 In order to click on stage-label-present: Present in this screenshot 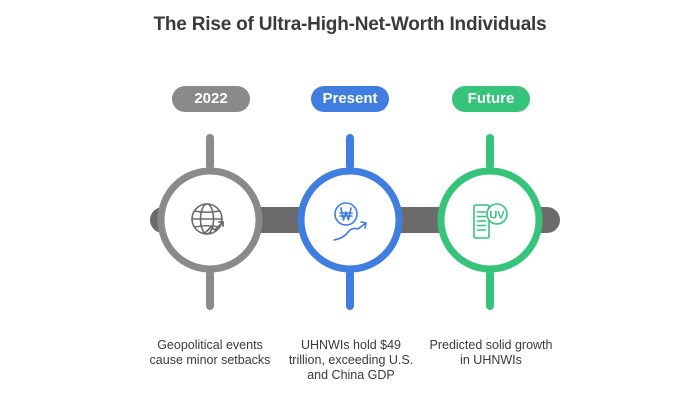, I will do `click(350, 99)`.